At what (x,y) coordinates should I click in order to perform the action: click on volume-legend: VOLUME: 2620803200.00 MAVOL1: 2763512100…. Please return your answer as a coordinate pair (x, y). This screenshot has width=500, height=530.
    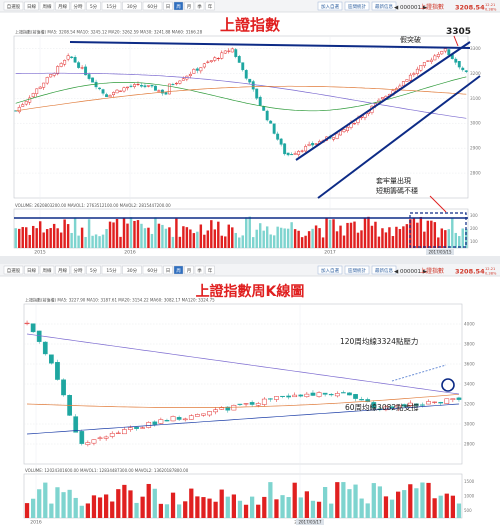
    Looking at the image, I should click on (93, 205).